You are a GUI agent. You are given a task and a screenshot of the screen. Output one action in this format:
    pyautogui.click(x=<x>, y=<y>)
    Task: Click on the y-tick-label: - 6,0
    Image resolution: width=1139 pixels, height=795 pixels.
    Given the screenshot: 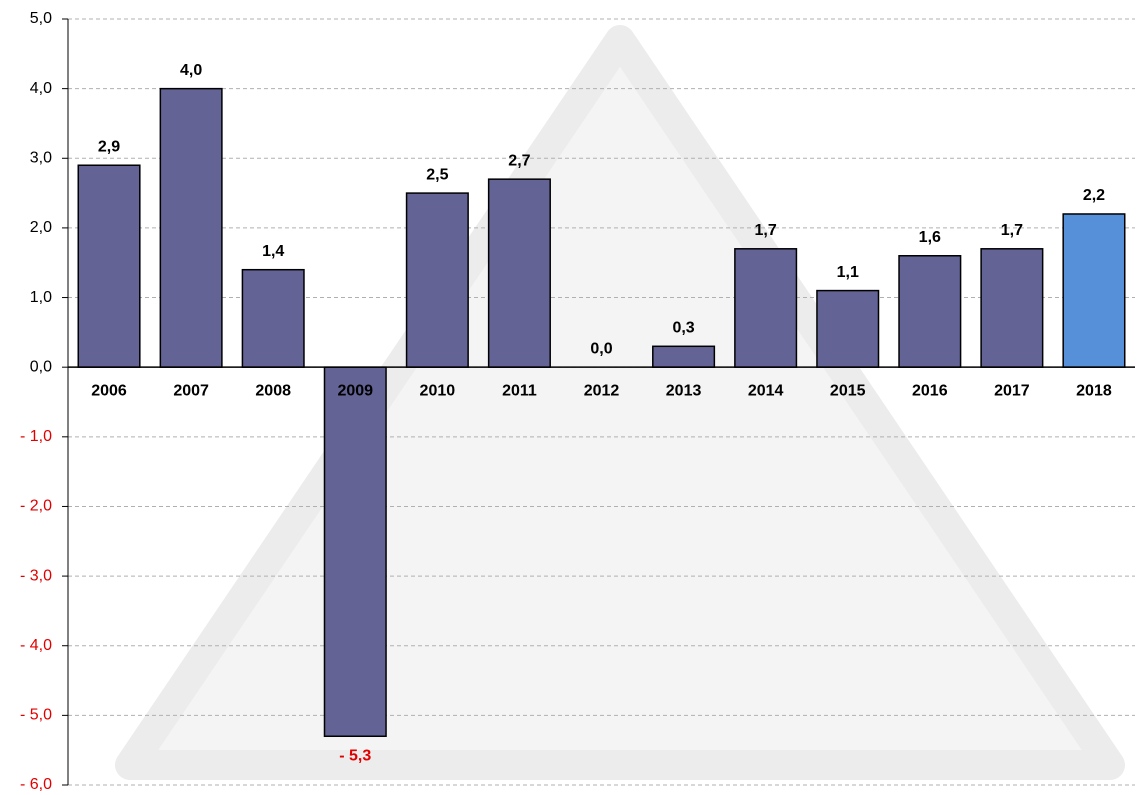 What is the action you would take?
    pyautogui.click(x=36, y=784)
    